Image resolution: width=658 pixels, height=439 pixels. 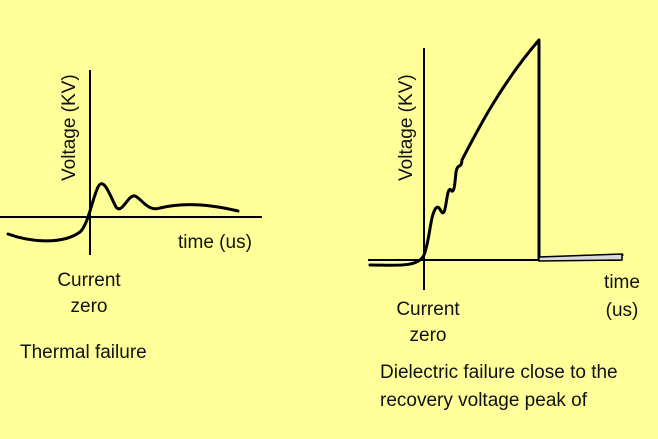 I want to click on right-y-axis-label: Voltage (KV), so click(x=406, y=127).